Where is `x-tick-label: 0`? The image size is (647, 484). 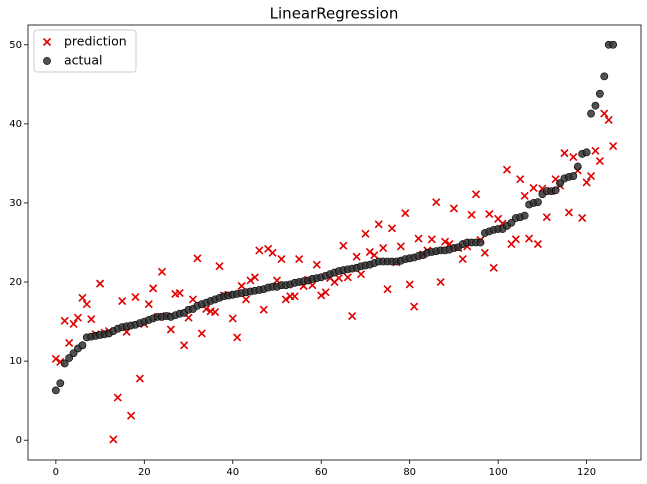
x-tick-label: 0 is located at coordinates (56, 472).